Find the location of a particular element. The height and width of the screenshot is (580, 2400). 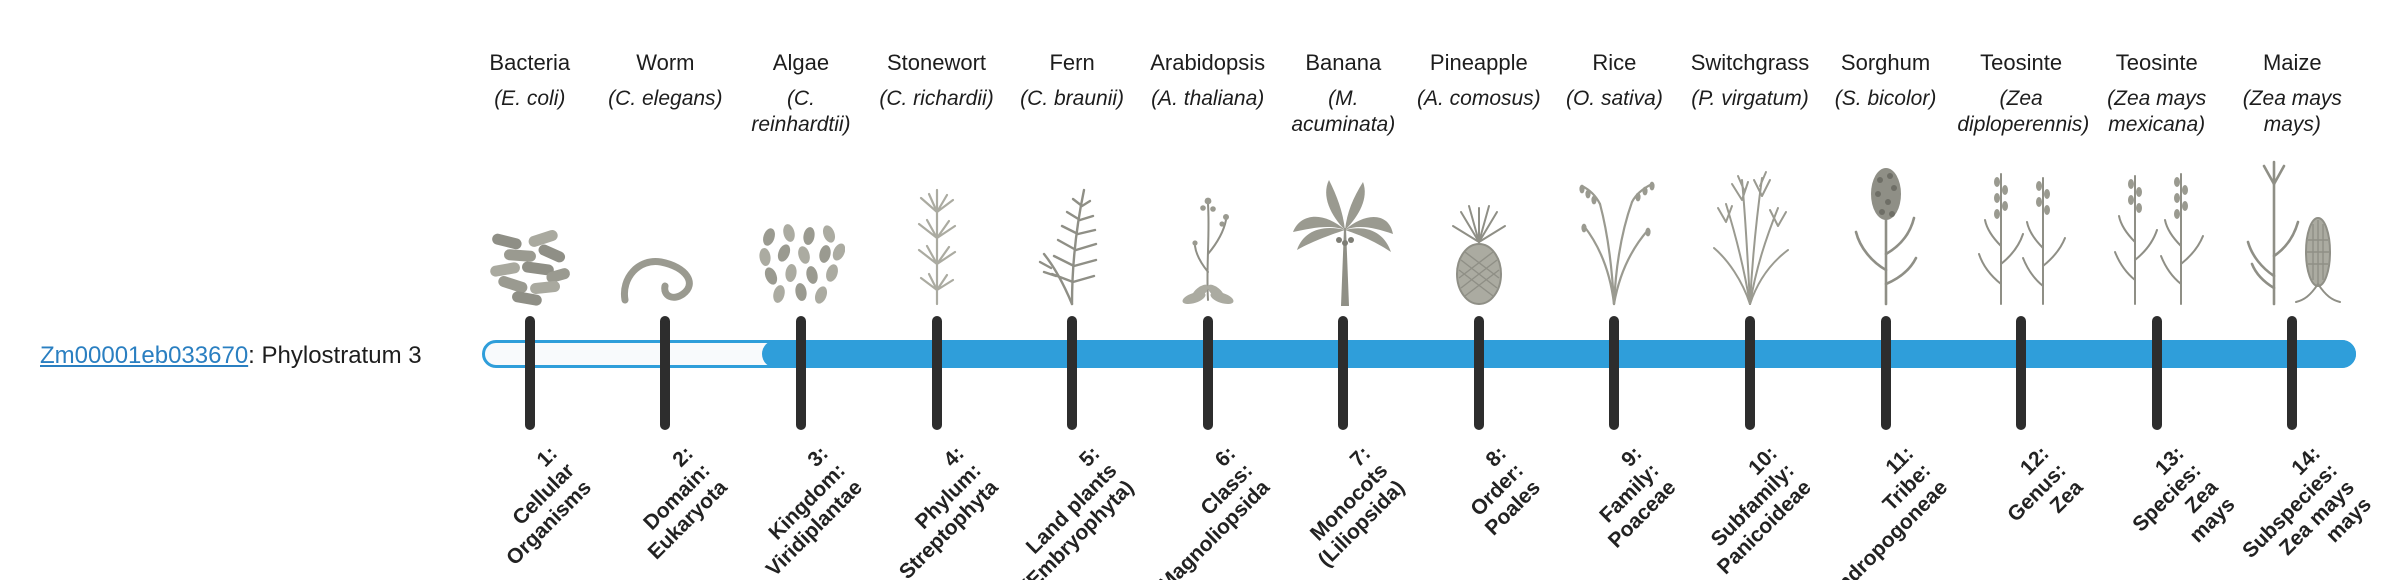

species-common-name: Stonewort is located at coordinates (936, 62).